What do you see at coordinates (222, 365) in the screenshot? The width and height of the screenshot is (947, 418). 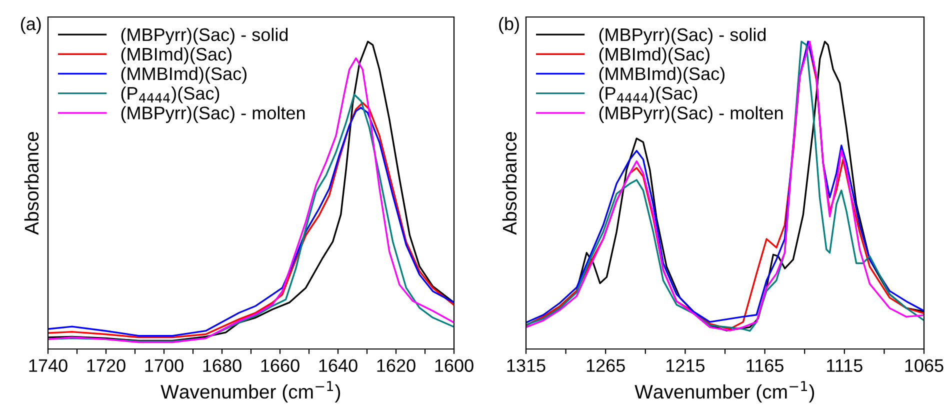 I see `x-tick-label: 1680` at bounding box center [222, 365].